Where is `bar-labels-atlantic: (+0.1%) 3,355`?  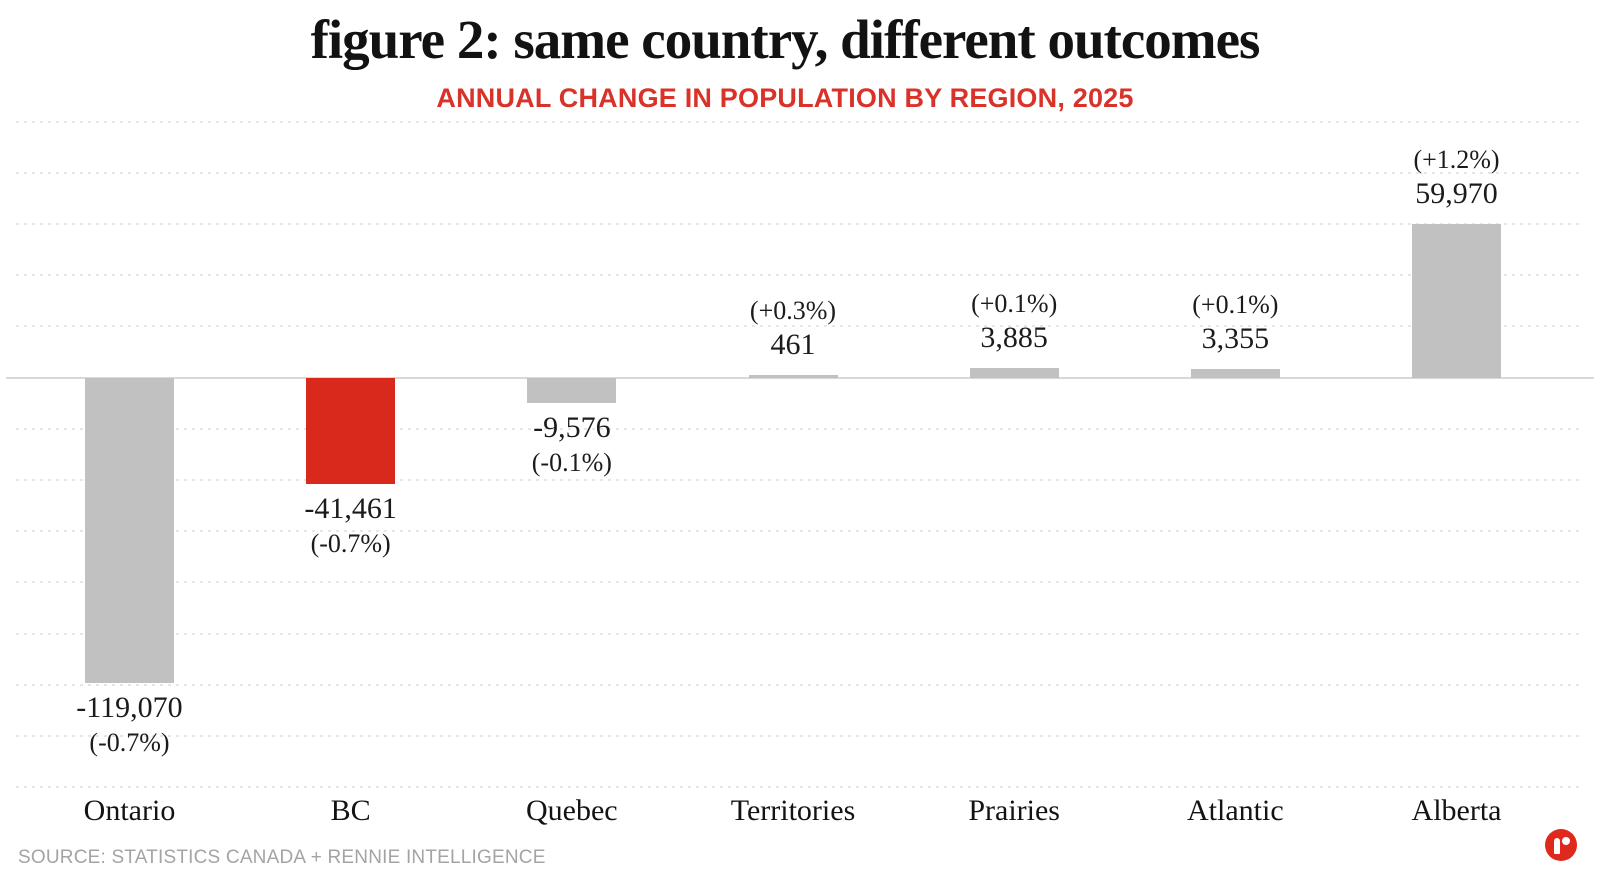
bar-labels-atlantic: (+0.1%) 3,355 is located at coordinates (1235, 322).